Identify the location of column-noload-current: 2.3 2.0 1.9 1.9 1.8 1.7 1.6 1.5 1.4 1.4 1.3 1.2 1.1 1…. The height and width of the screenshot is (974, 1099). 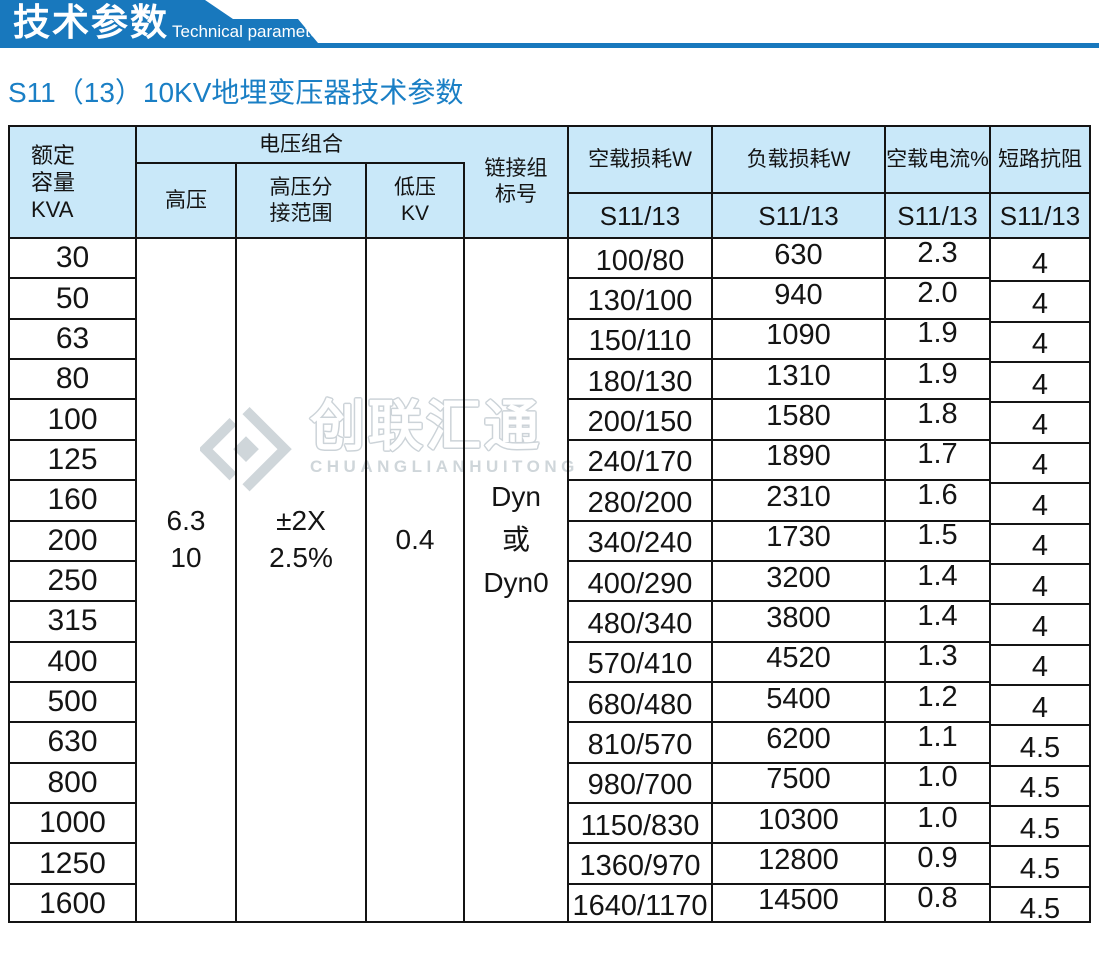
(938, 581).